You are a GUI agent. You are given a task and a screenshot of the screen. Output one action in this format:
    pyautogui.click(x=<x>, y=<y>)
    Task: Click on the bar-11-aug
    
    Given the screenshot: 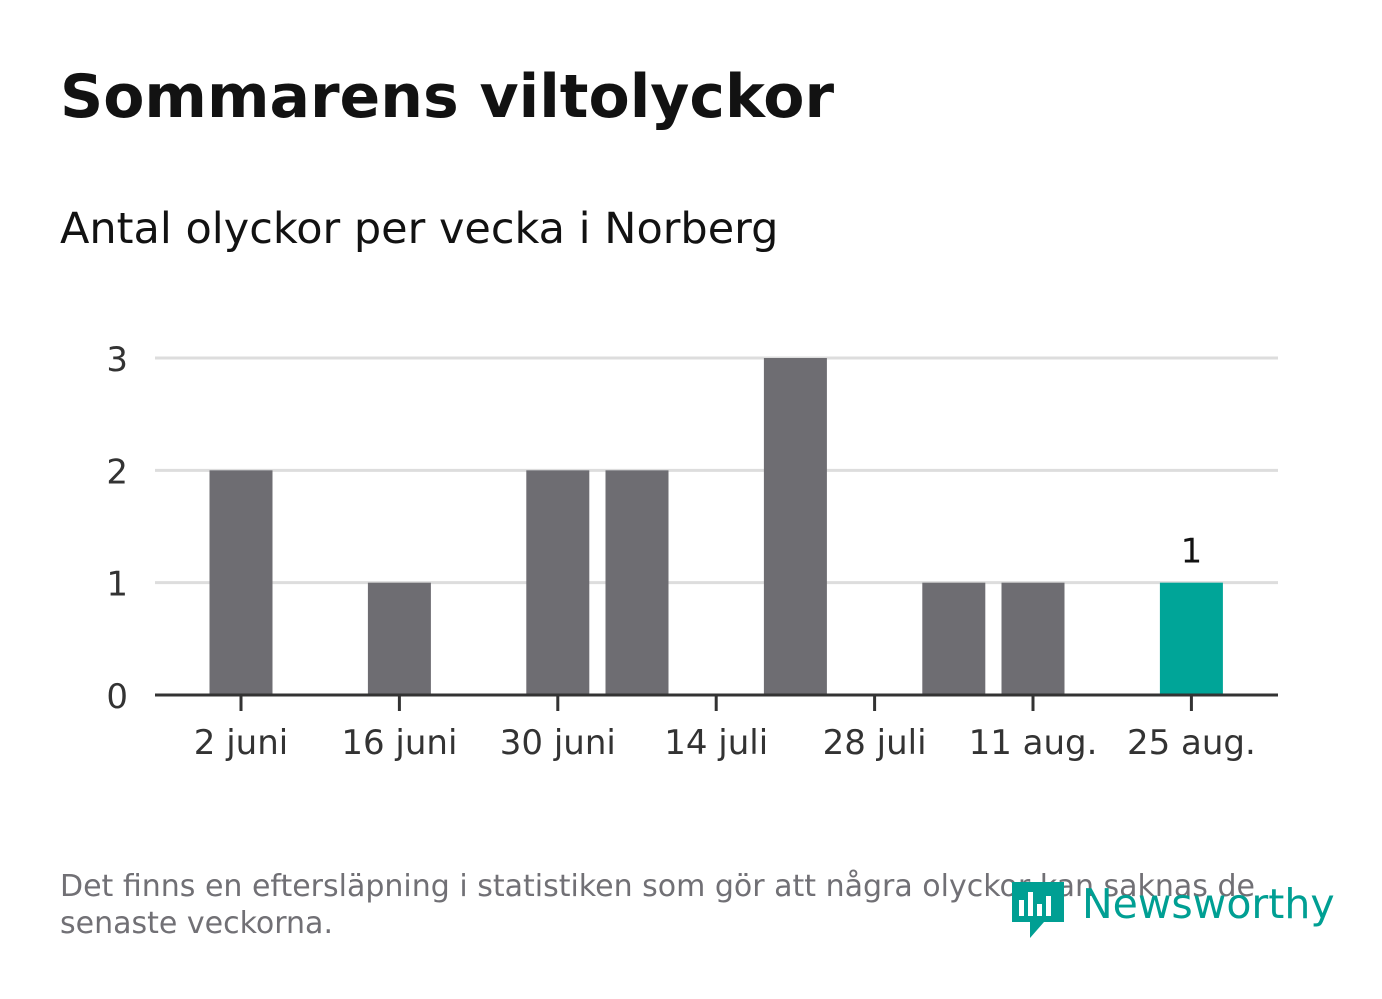 What is the action you would take?
    pyautogui.click(x=1033, y=638)
    